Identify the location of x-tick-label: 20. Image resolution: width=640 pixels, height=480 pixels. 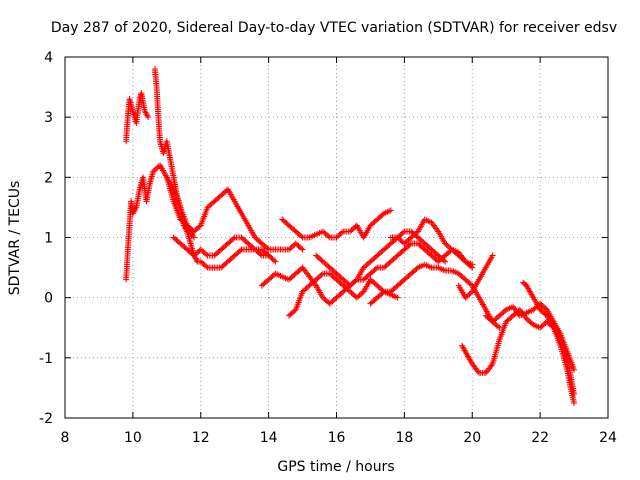
(472, 438).